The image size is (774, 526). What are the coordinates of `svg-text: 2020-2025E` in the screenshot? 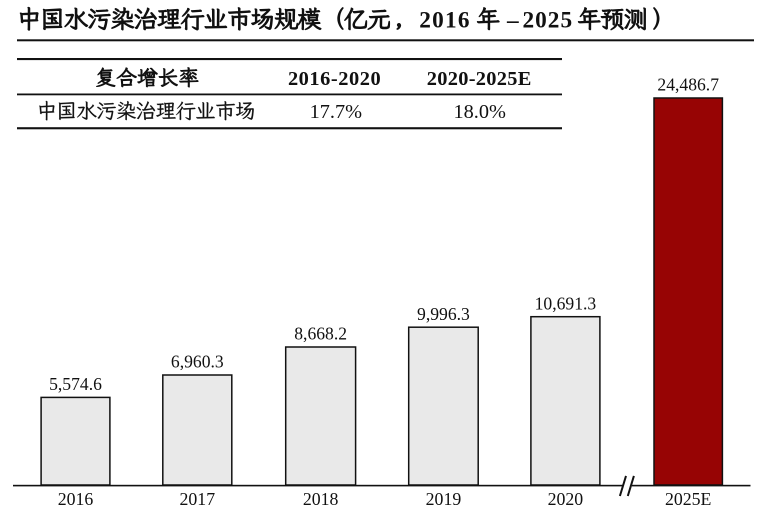 It's located at (479, 79).